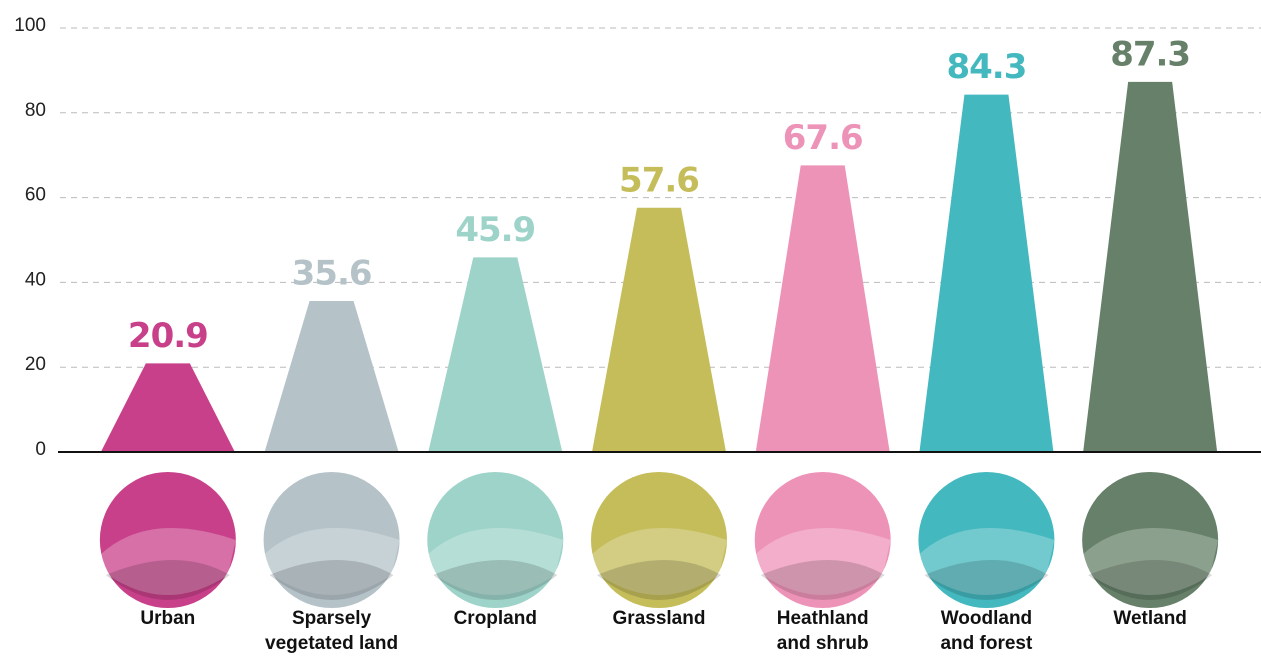  Describe the element at coordinates (35, 110) in the screenshot. I see `y-tick-label: 80` at that location.